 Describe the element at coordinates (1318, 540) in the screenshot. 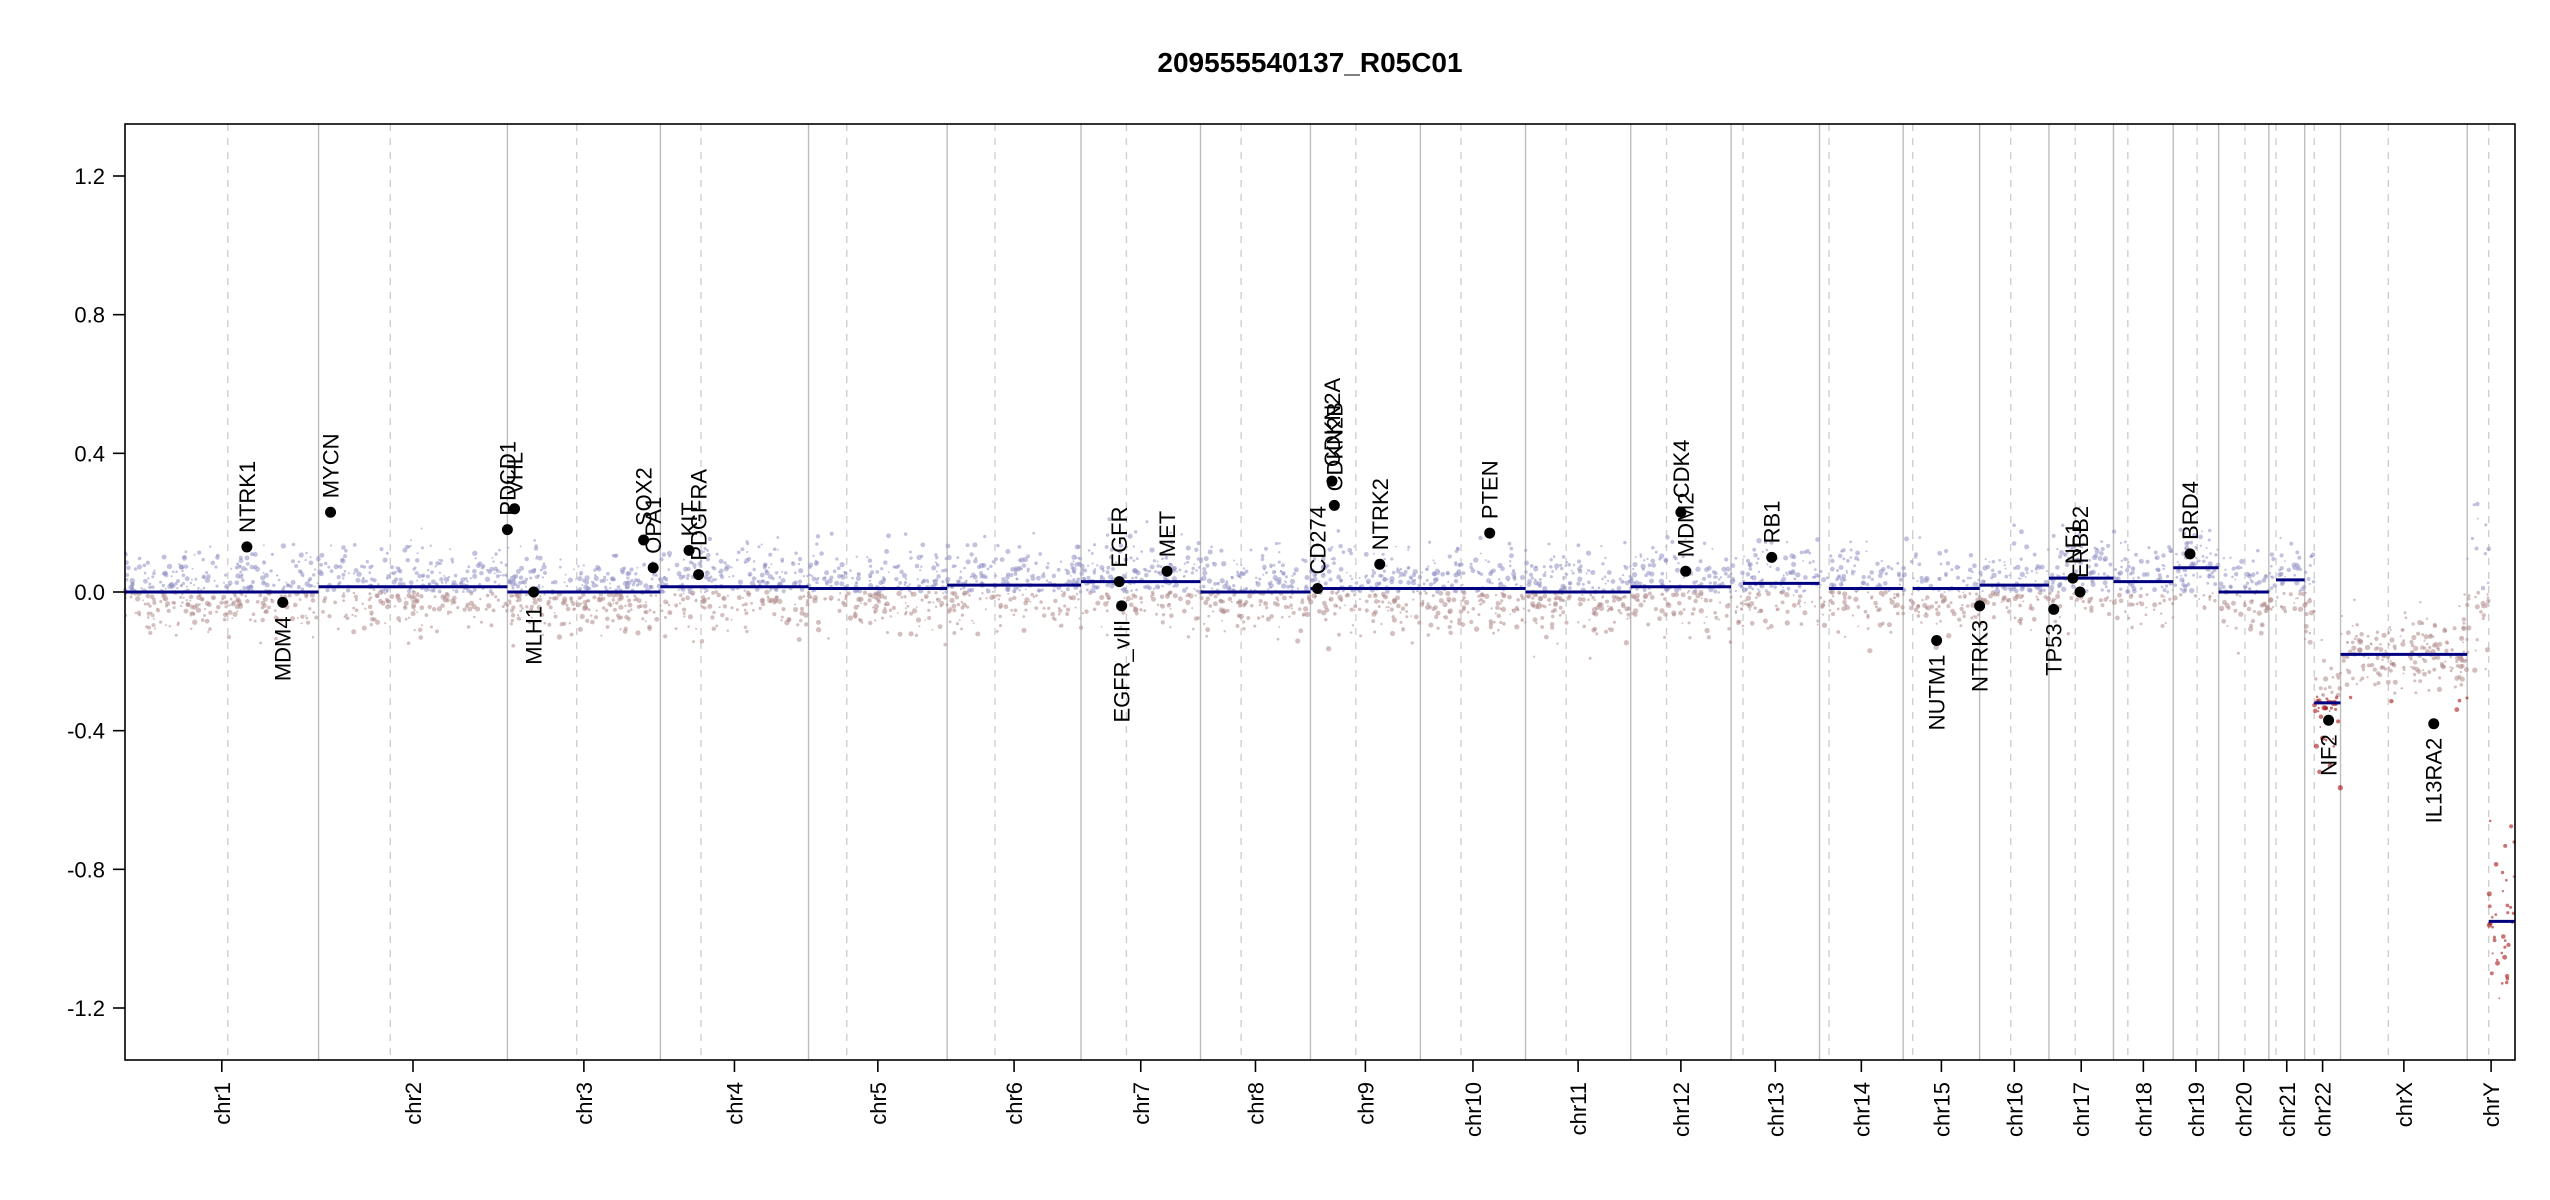

I see `gene-label: CD274` at that location.